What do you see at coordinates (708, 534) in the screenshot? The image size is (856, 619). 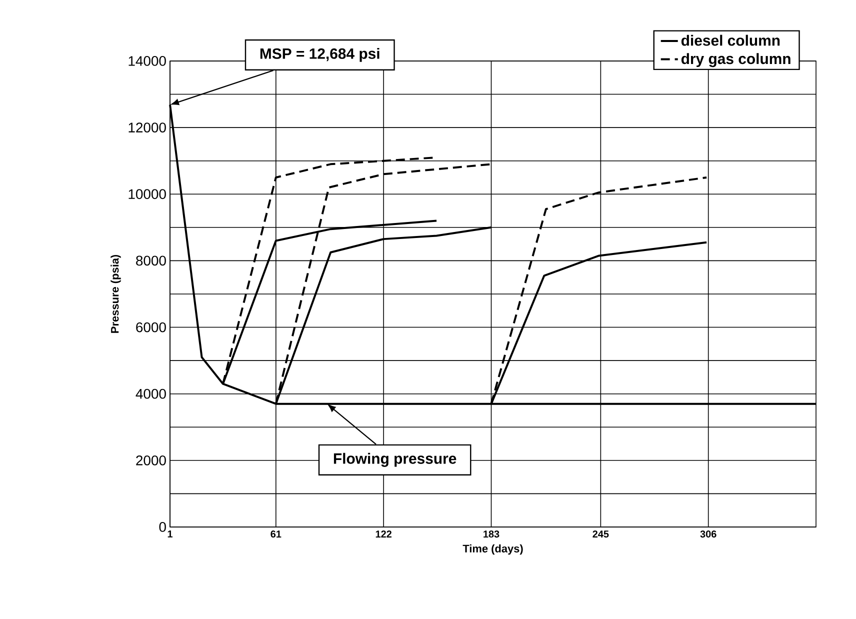 I see `x-tick-label: 306` at bounding box center [708, 534].